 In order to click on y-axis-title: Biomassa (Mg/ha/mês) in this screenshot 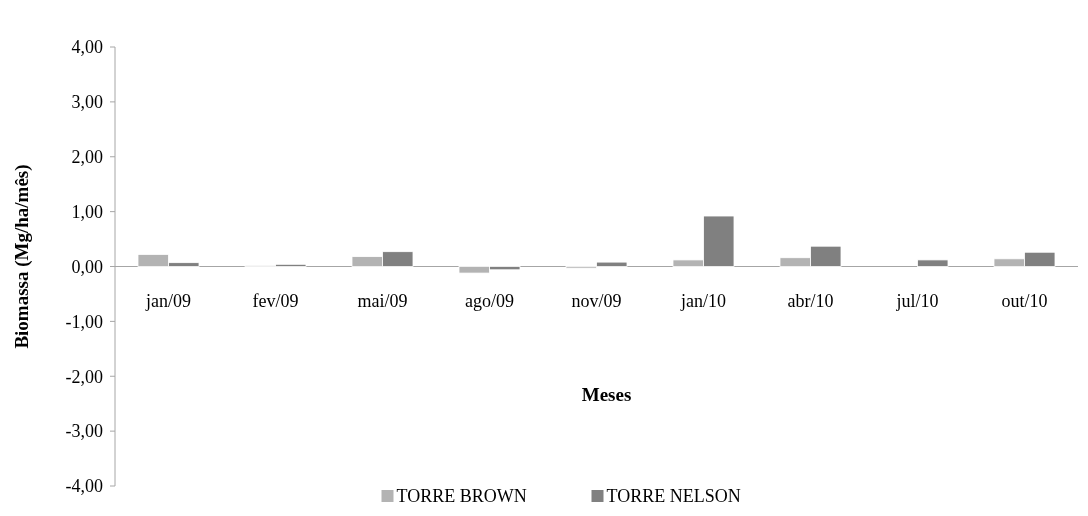, I will do `click(22, 256)`.